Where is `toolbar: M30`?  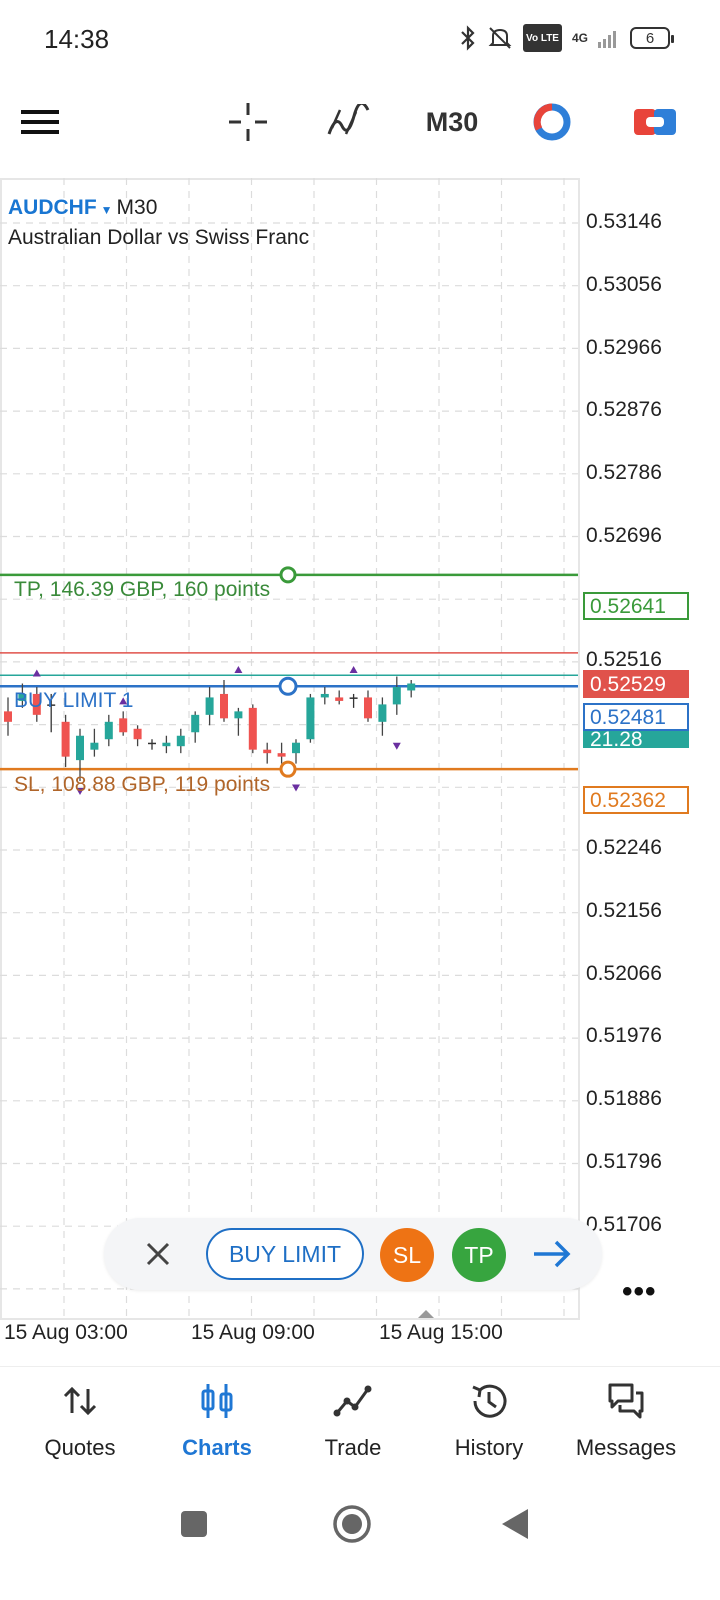 toolbar: M30 is located at coordinates (360, 128).